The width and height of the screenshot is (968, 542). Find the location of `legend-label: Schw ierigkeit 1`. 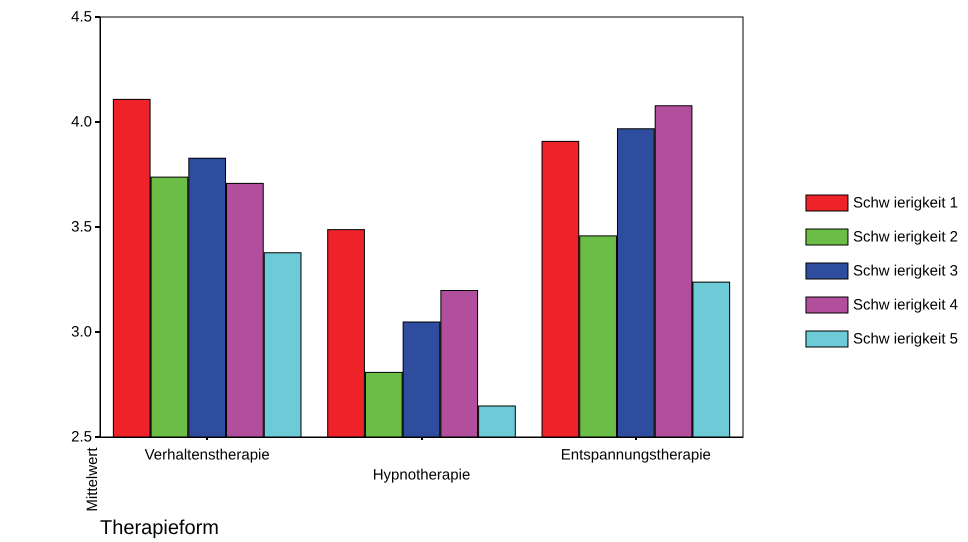

legend-label: Schw ierigkeit 1 is located at coordinates (905, 203).